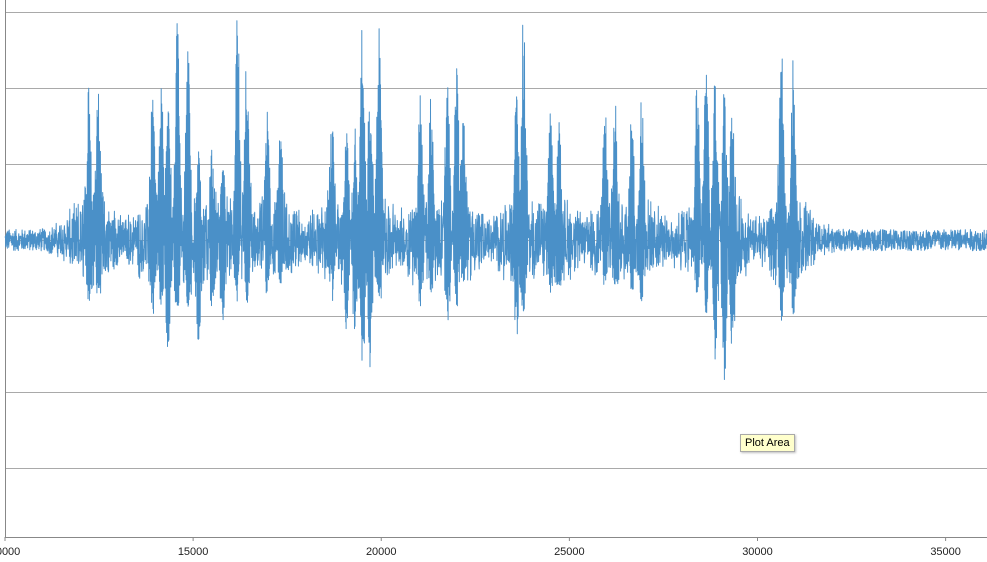 This screenshot has height=562, width=987. Describe the element at coordinates (767, 443) in the screenshot. I see `plot-area-tooltip: Plot Area` at that location.